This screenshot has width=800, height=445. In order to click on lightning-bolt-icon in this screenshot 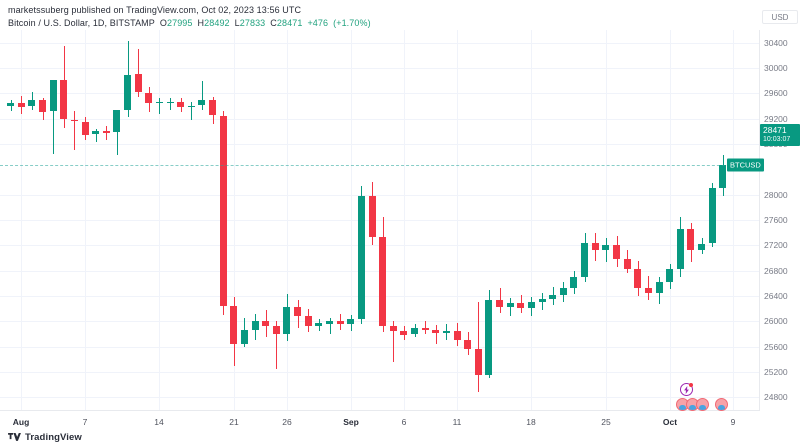, I will do `click(686, 389)`.